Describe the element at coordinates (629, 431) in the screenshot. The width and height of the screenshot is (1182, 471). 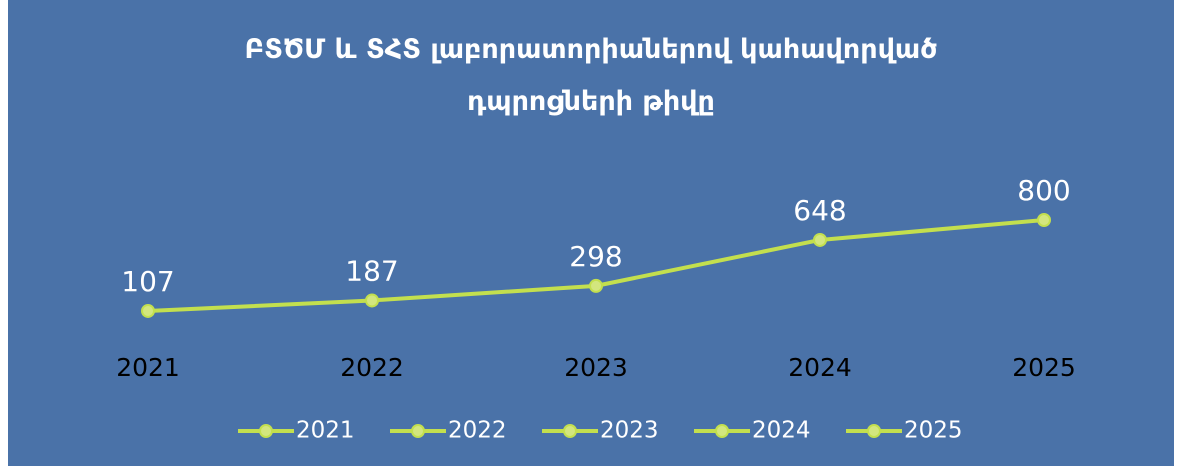
I see `legend-label: 2023` at that location.